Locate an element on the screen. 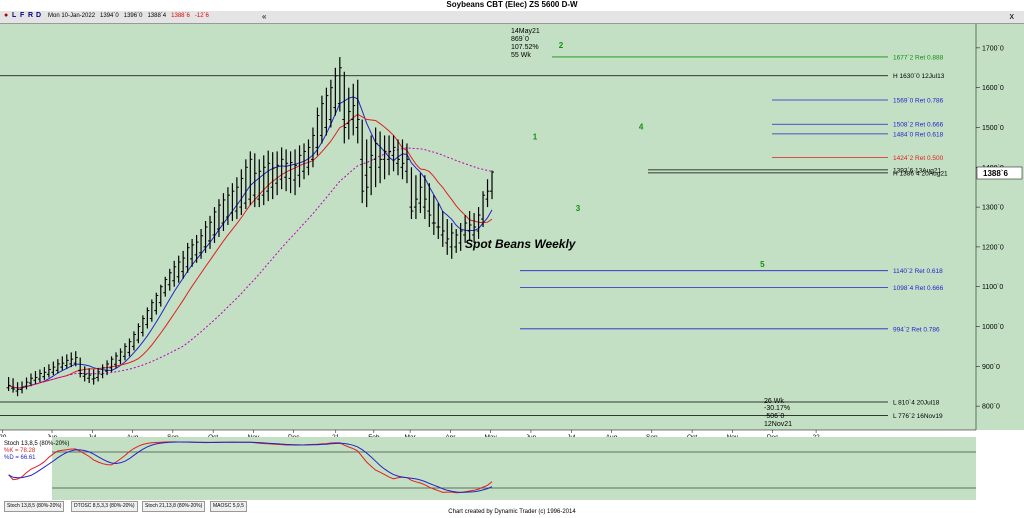 This screenshot has height=518, width=1024. toolbar-d-button: D is located at coordinates (39, 15).